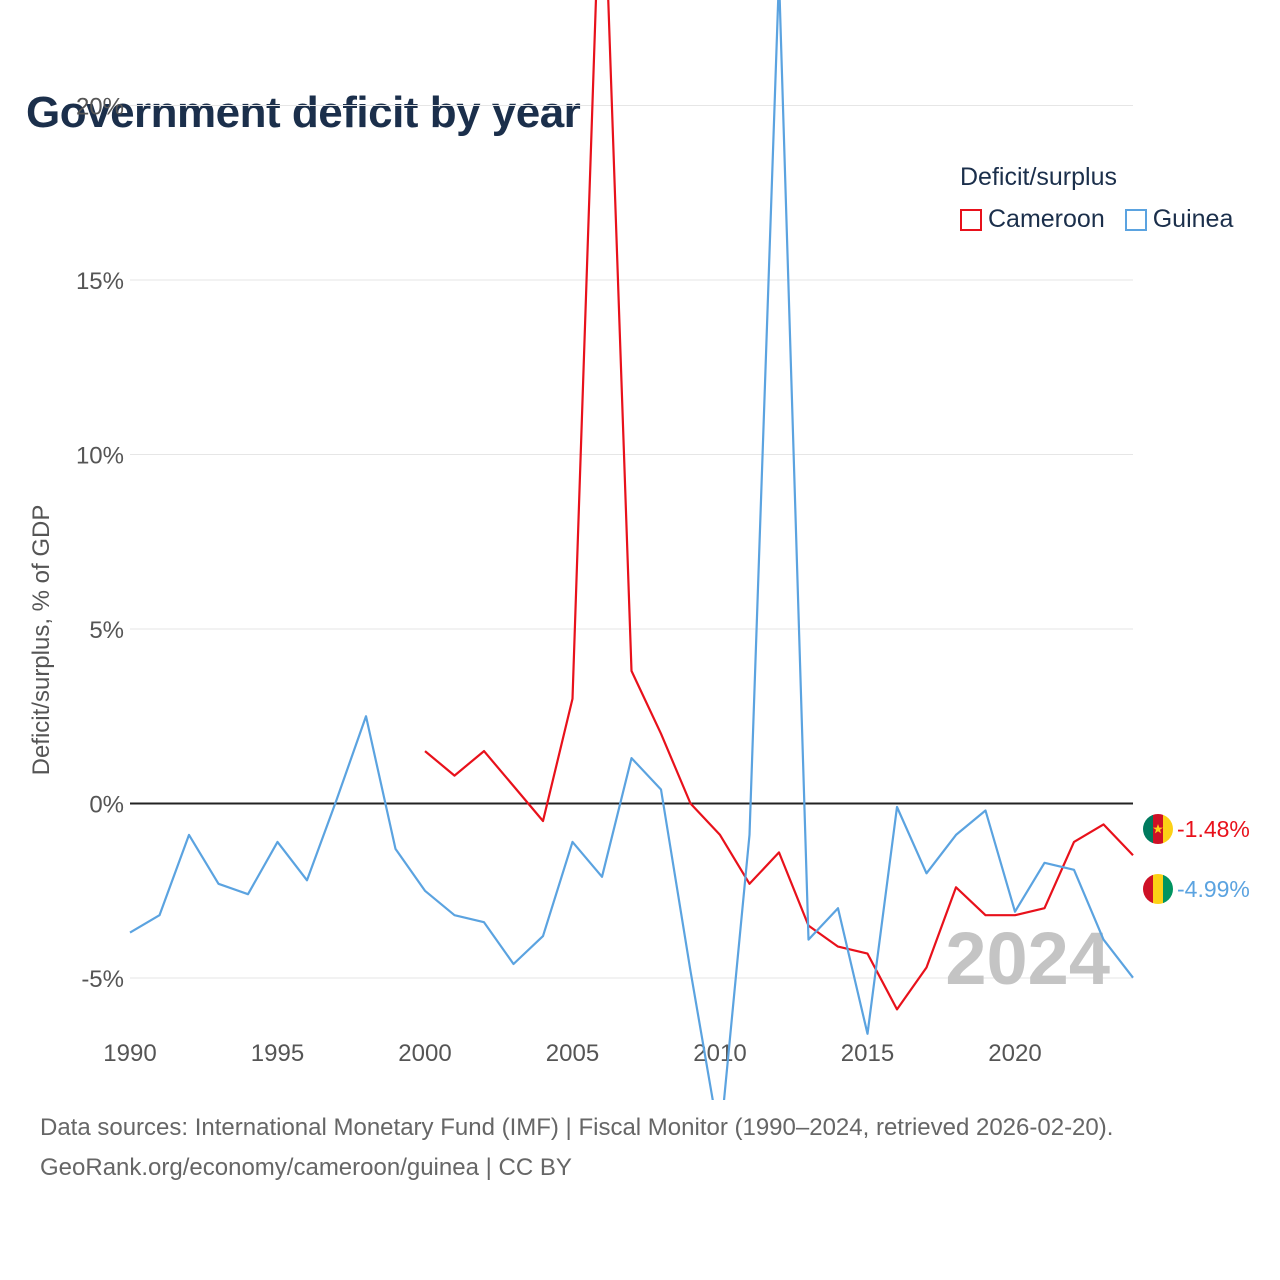  Describe the element at coordinates (100, 107) in the screenshot. I see `y-tick-label: 20%` at that location.